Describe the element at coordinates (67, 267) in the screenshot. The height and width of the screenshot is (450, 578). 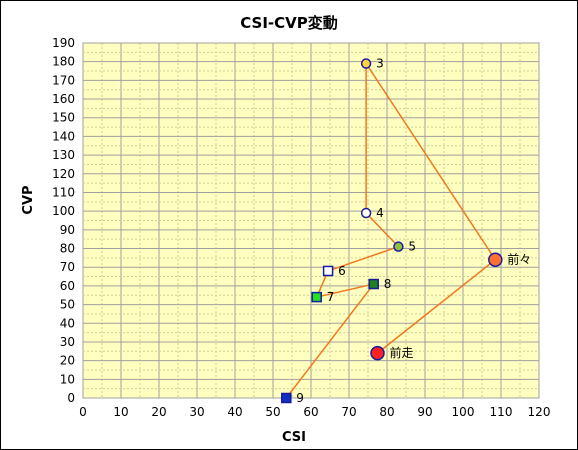
I see `y-tick-label: 70` at that location.